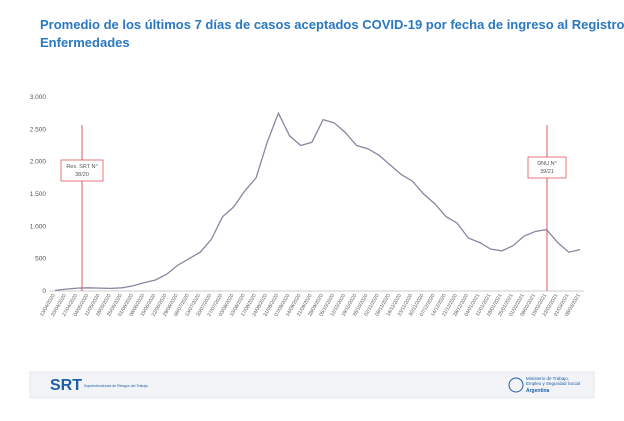  Describe the element at coordinates (538, 391) in the screenshot. I see `footer-country: Argentina` at that location.